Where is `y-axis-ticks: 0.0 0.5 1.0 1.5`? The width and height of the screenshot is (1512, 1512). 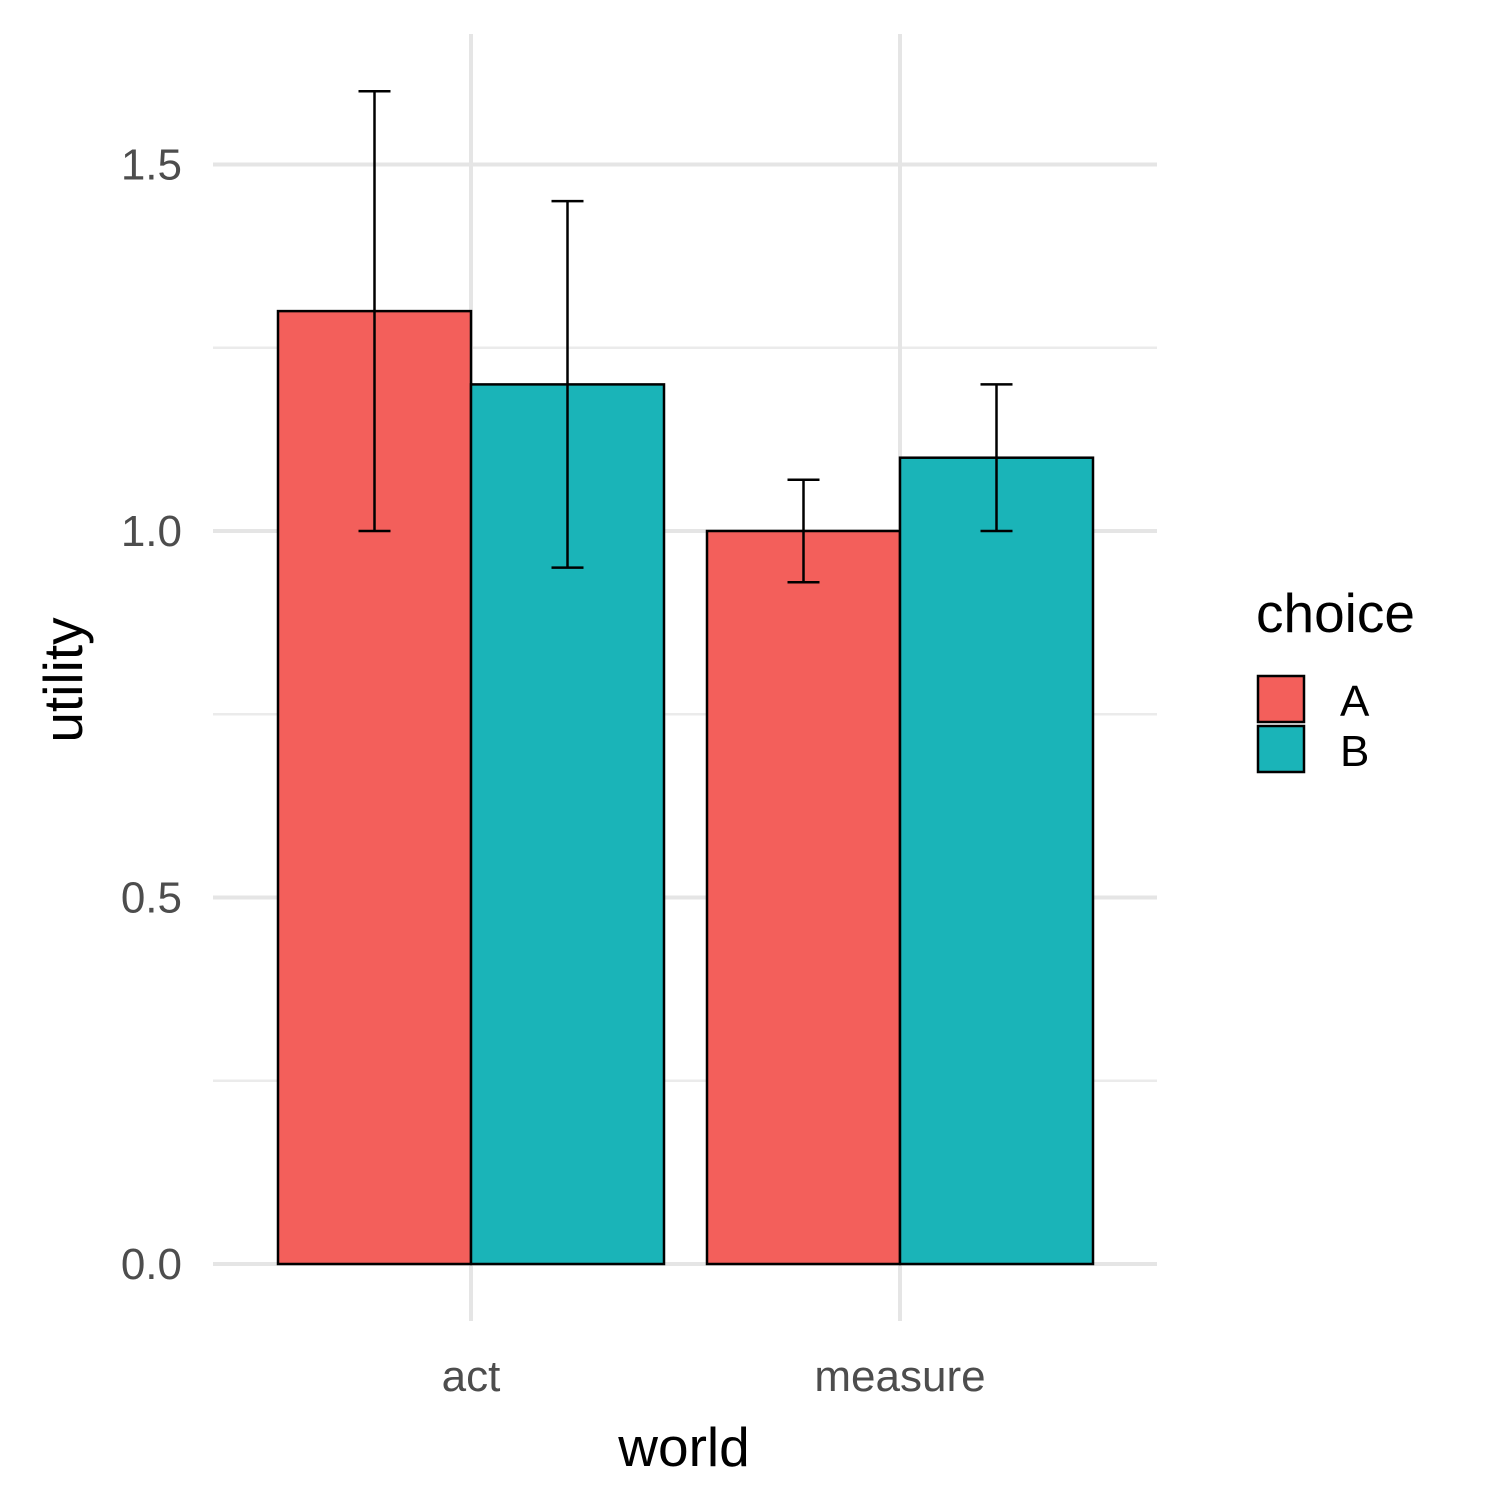 y-axis-ticks: 0.0 0.5 1.0 1.5 is located at coordinates (151, 715).